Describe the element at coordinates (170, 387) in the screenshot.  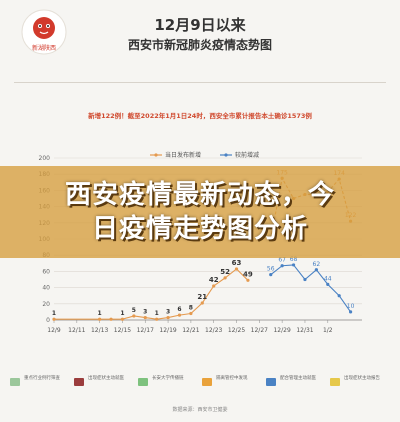
I see `bottom-legend-item: 长安大学传播链` at that location.